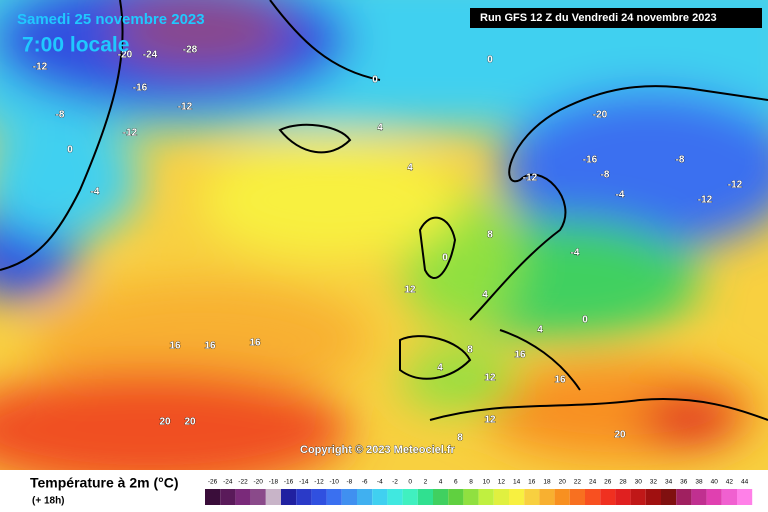 The height and width of the screenshot is (512, 768). Describe the element at coordinates (274, 482) in the screenshot. I see `scale-label: -18` at that location.